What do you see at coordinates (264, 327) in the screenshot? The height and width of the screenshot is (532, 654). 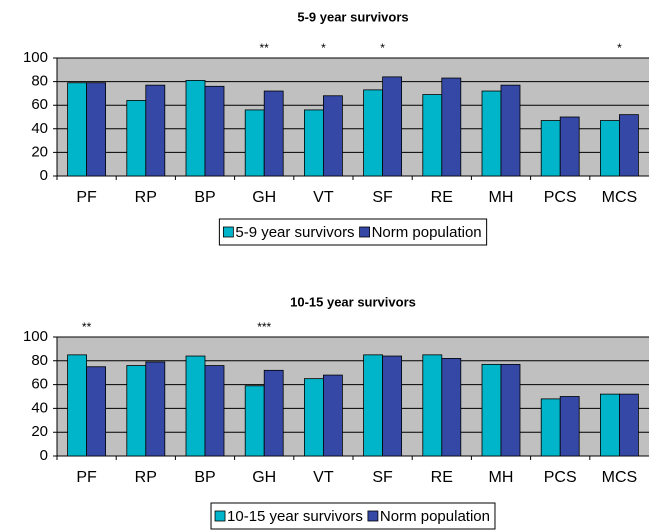 I see `annotation: ***` at bounding box center [264, 327].